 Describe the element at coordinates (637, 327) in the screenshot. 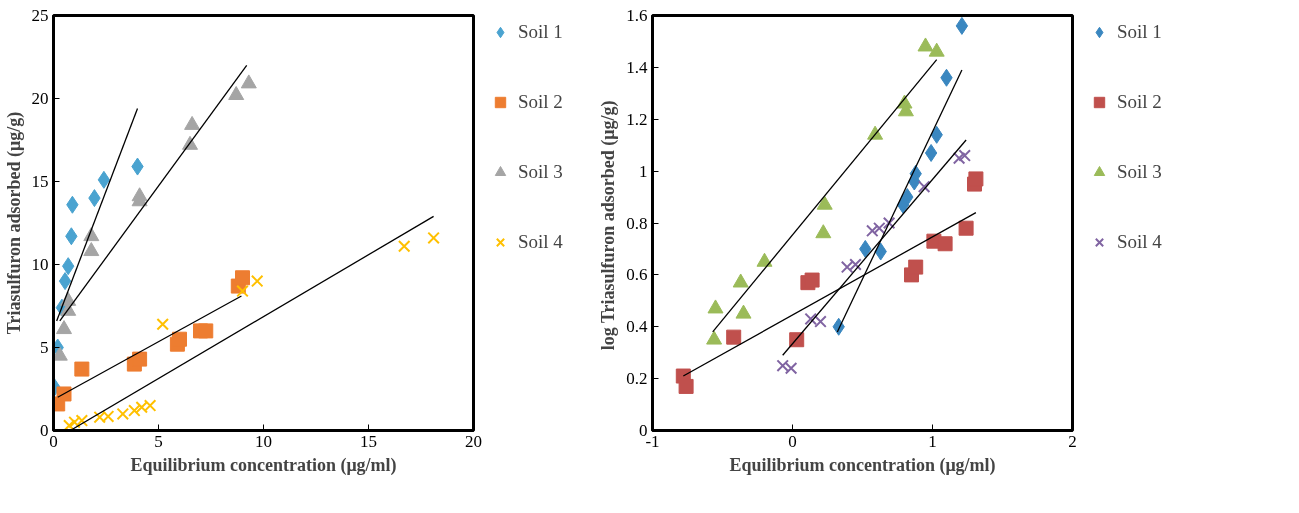

I see `y-tick-label: 0.4` at that location.